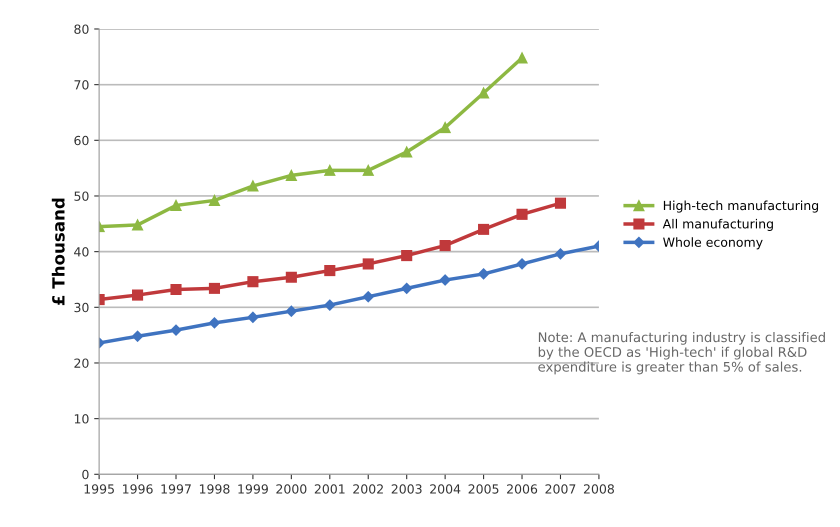 The height and width of the screenshot is (527, 840). What do you see at coordinates (291, 489) in the screenshot?
I see `x-tick-label: 2000` at bounding box center [291, 489].